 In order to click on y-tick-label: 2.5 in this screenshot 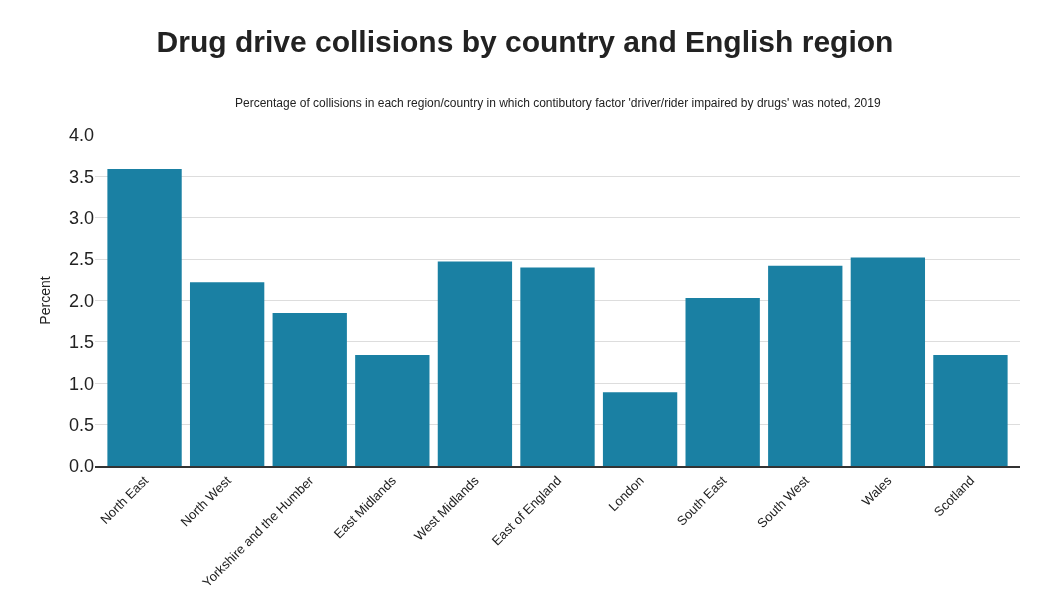, I will do `click(81, 259)`.